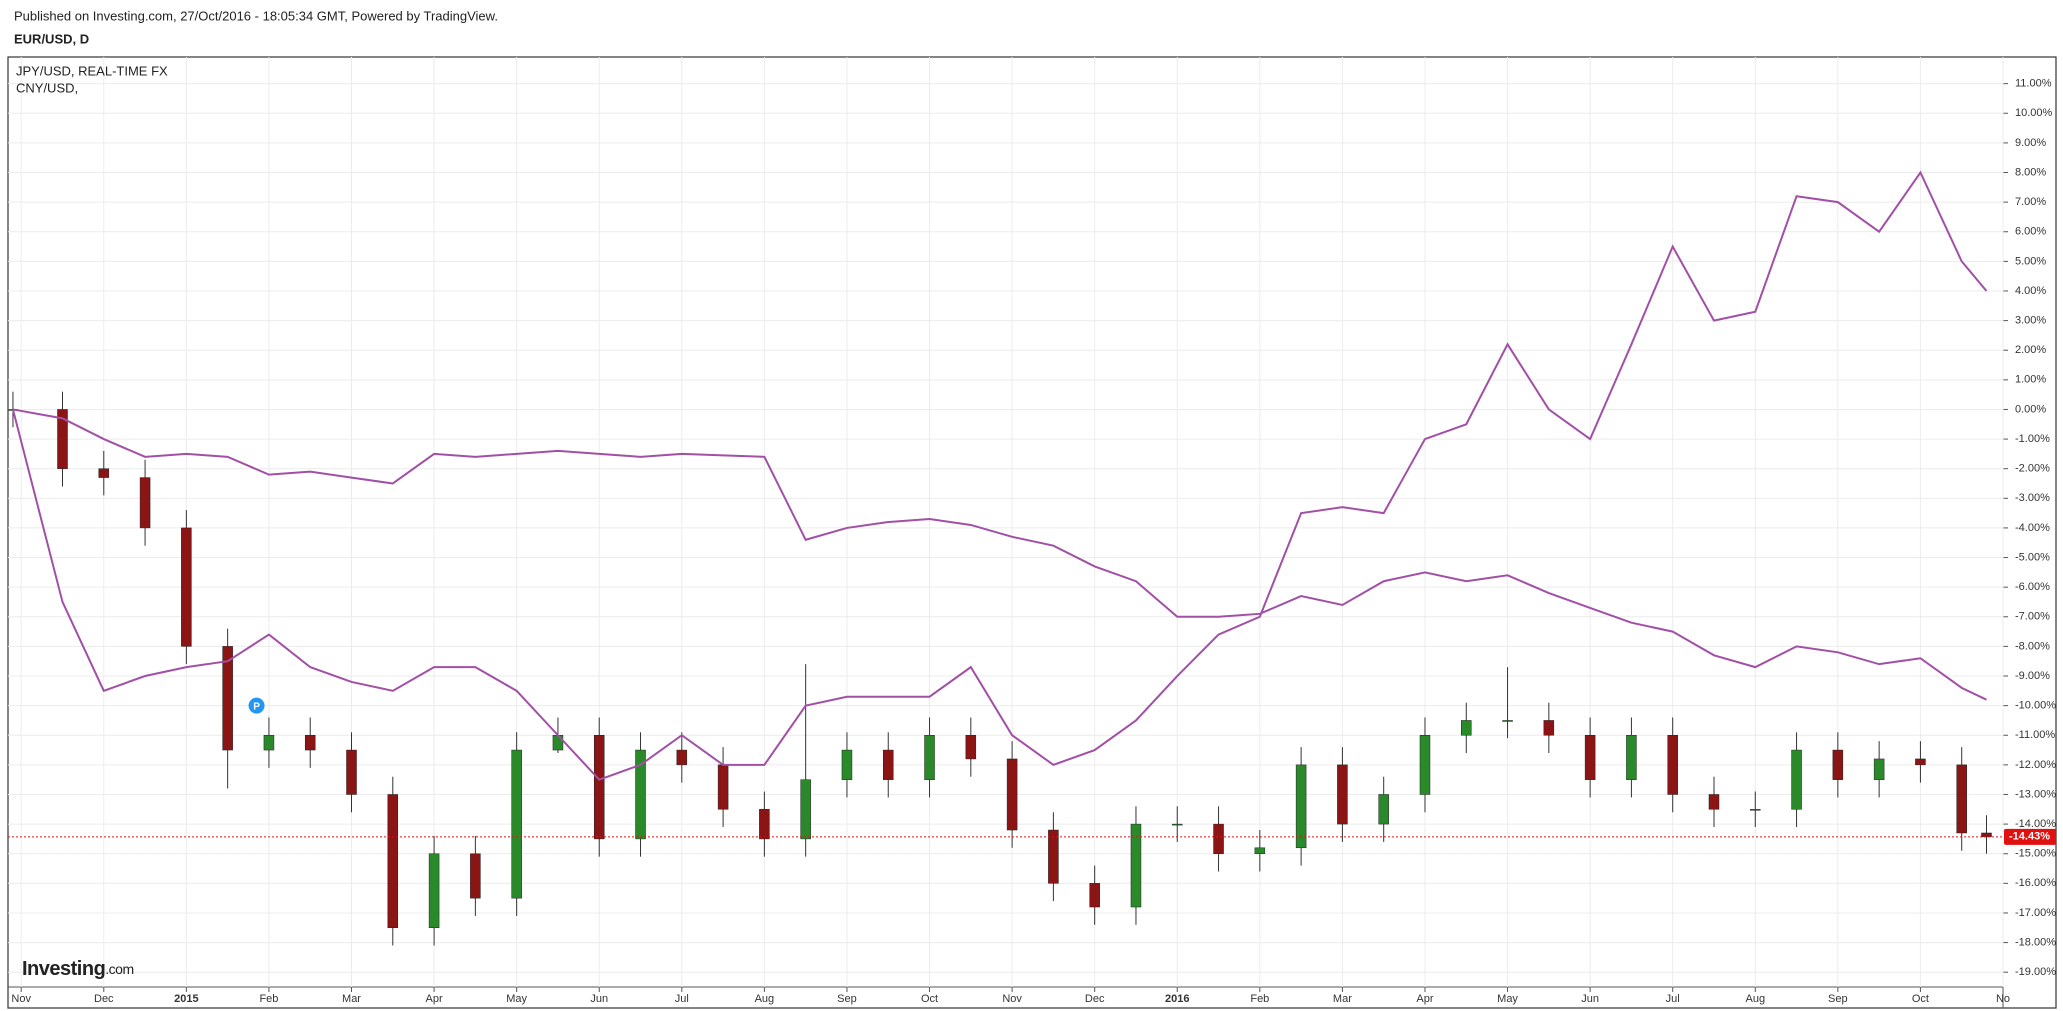 The image size is (2063, 1011). Describe the element at coordinates (2032, 676) in the screenshot. I see `y-tick-label: -9.00%` at that location.